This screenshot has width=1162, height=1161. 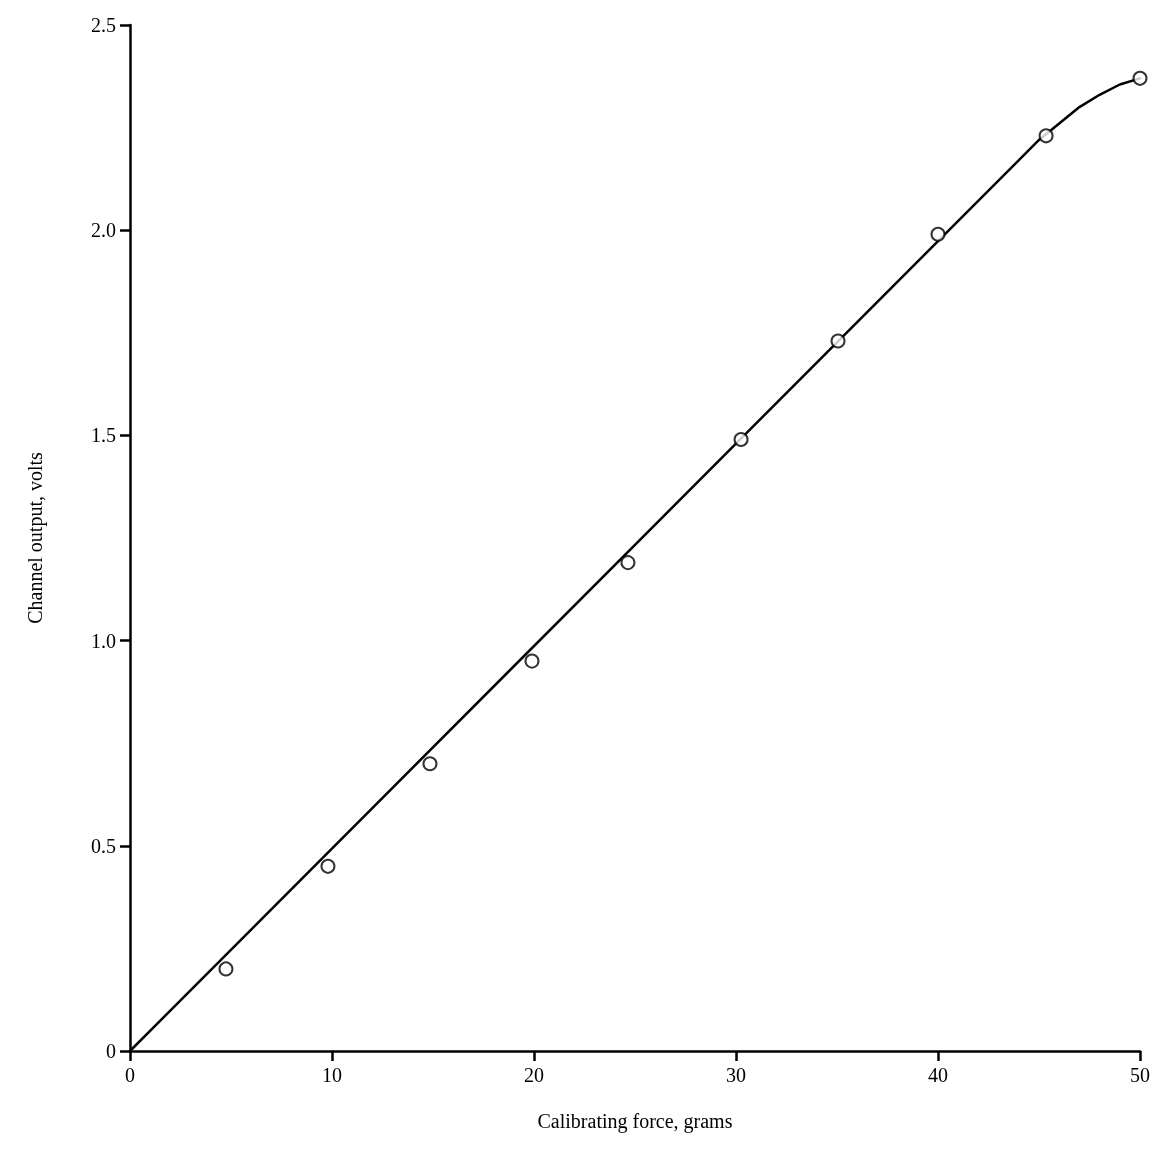 What do you see at coordinates (1140, 1075) in the screenshot?
I see `x-tick-label: 50` at bounding box center [1140, 1075].